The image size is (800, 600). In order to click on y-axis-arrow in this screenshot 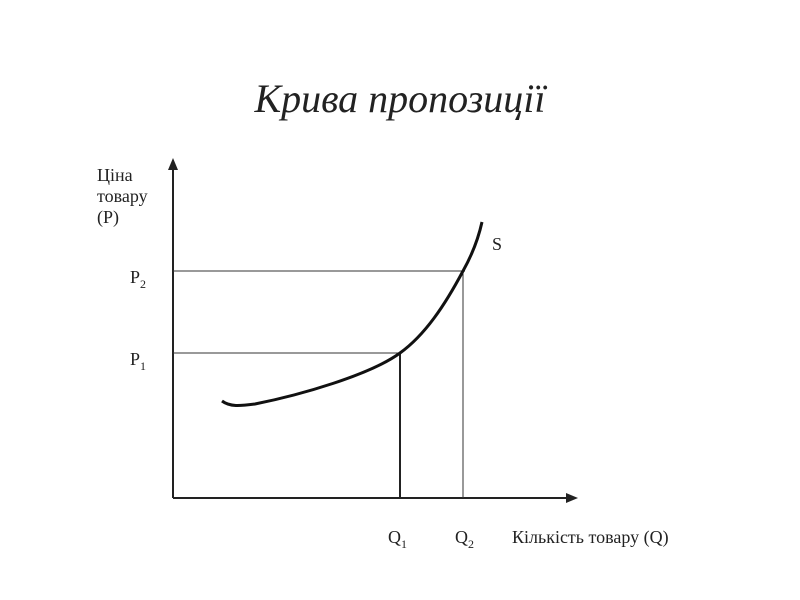, I will do `click(173, 164)`.